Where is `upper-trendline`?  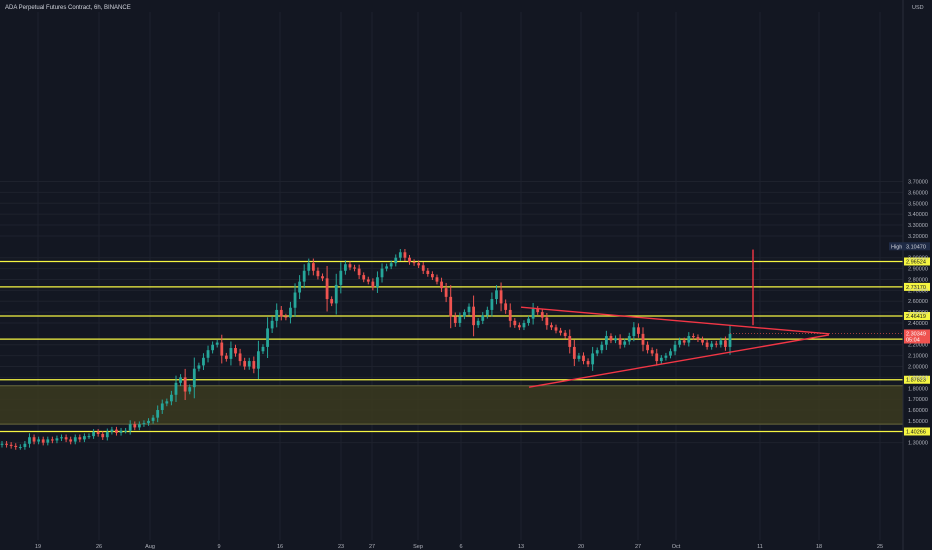
upper-trendline is located at coordinates (675, 320).